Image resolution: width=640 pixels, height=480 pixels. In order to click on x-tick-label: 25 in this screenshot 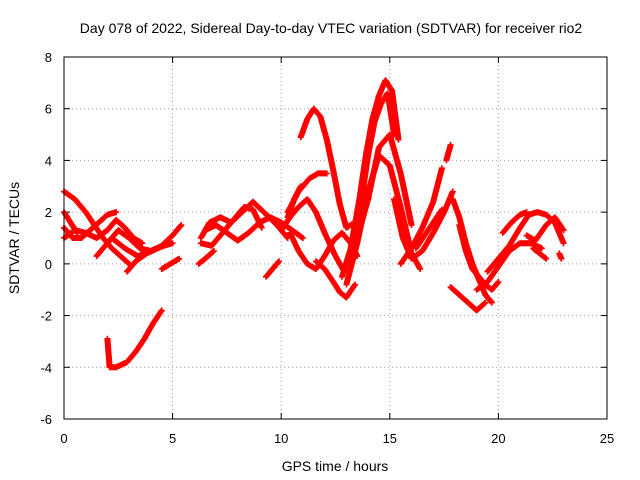, I will do `click(607, 438)`.